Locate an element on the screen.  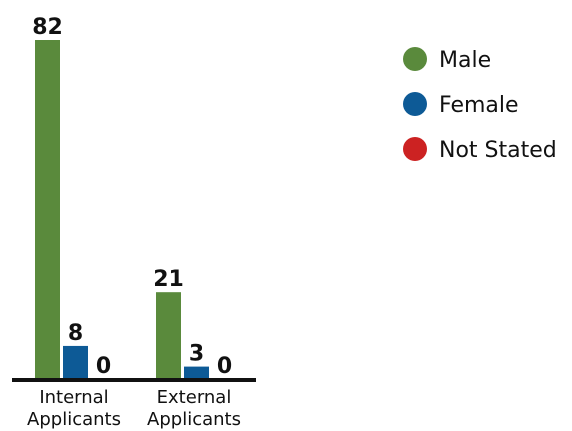
bar-female-external-applicants is located at coordinates (196, 372).